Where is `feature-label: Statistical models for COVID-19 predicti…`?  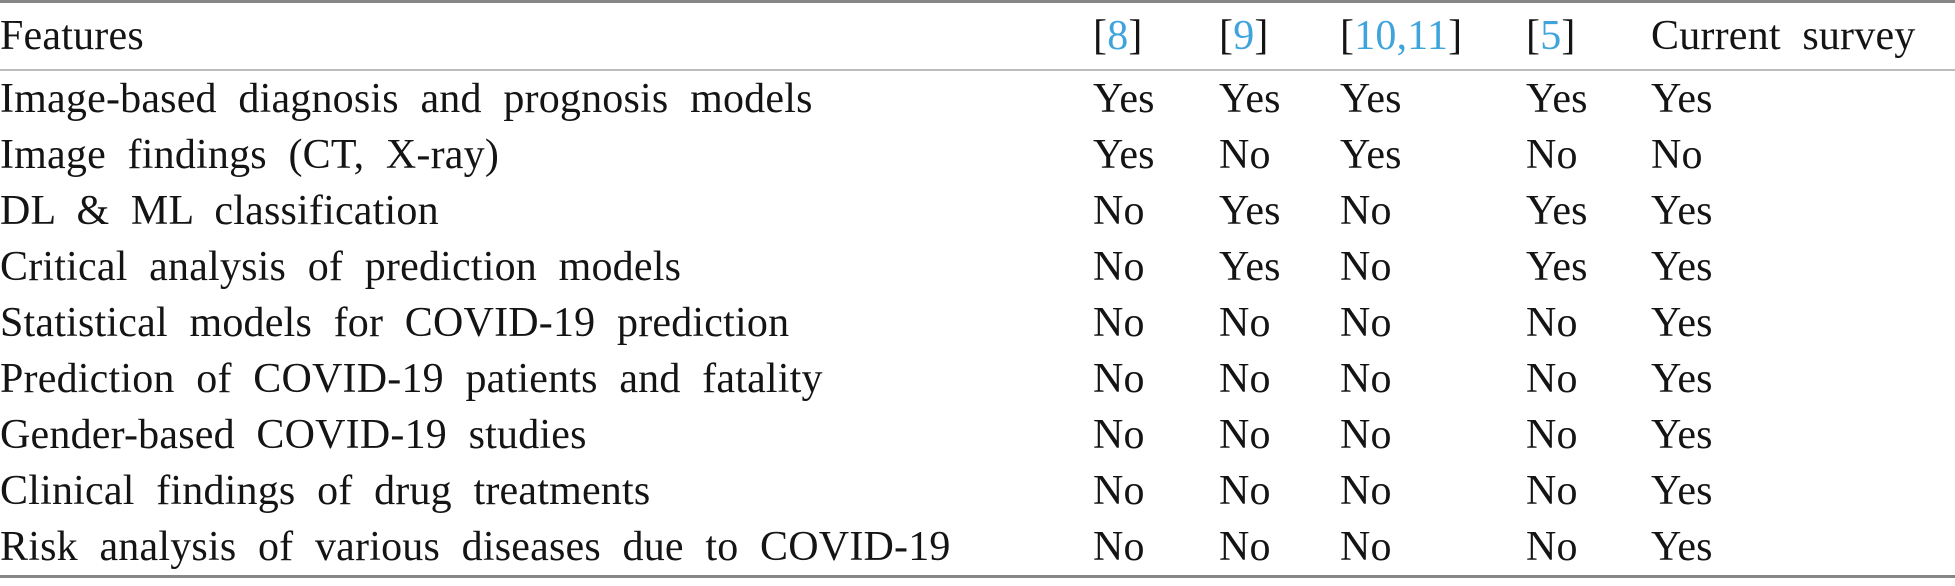 feature-label: Statistical models for COVID-19 predicti… is located at coordinates (395, 323).